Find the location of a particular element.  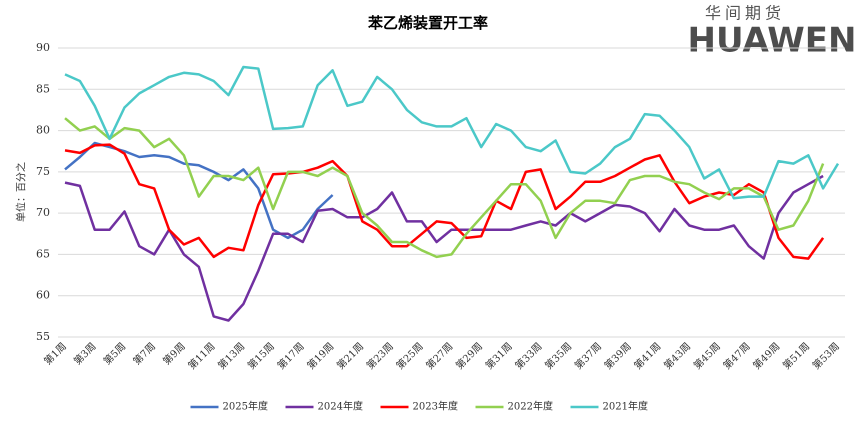

x-tick-label: 第49周 is located at coordinates (766, 356).